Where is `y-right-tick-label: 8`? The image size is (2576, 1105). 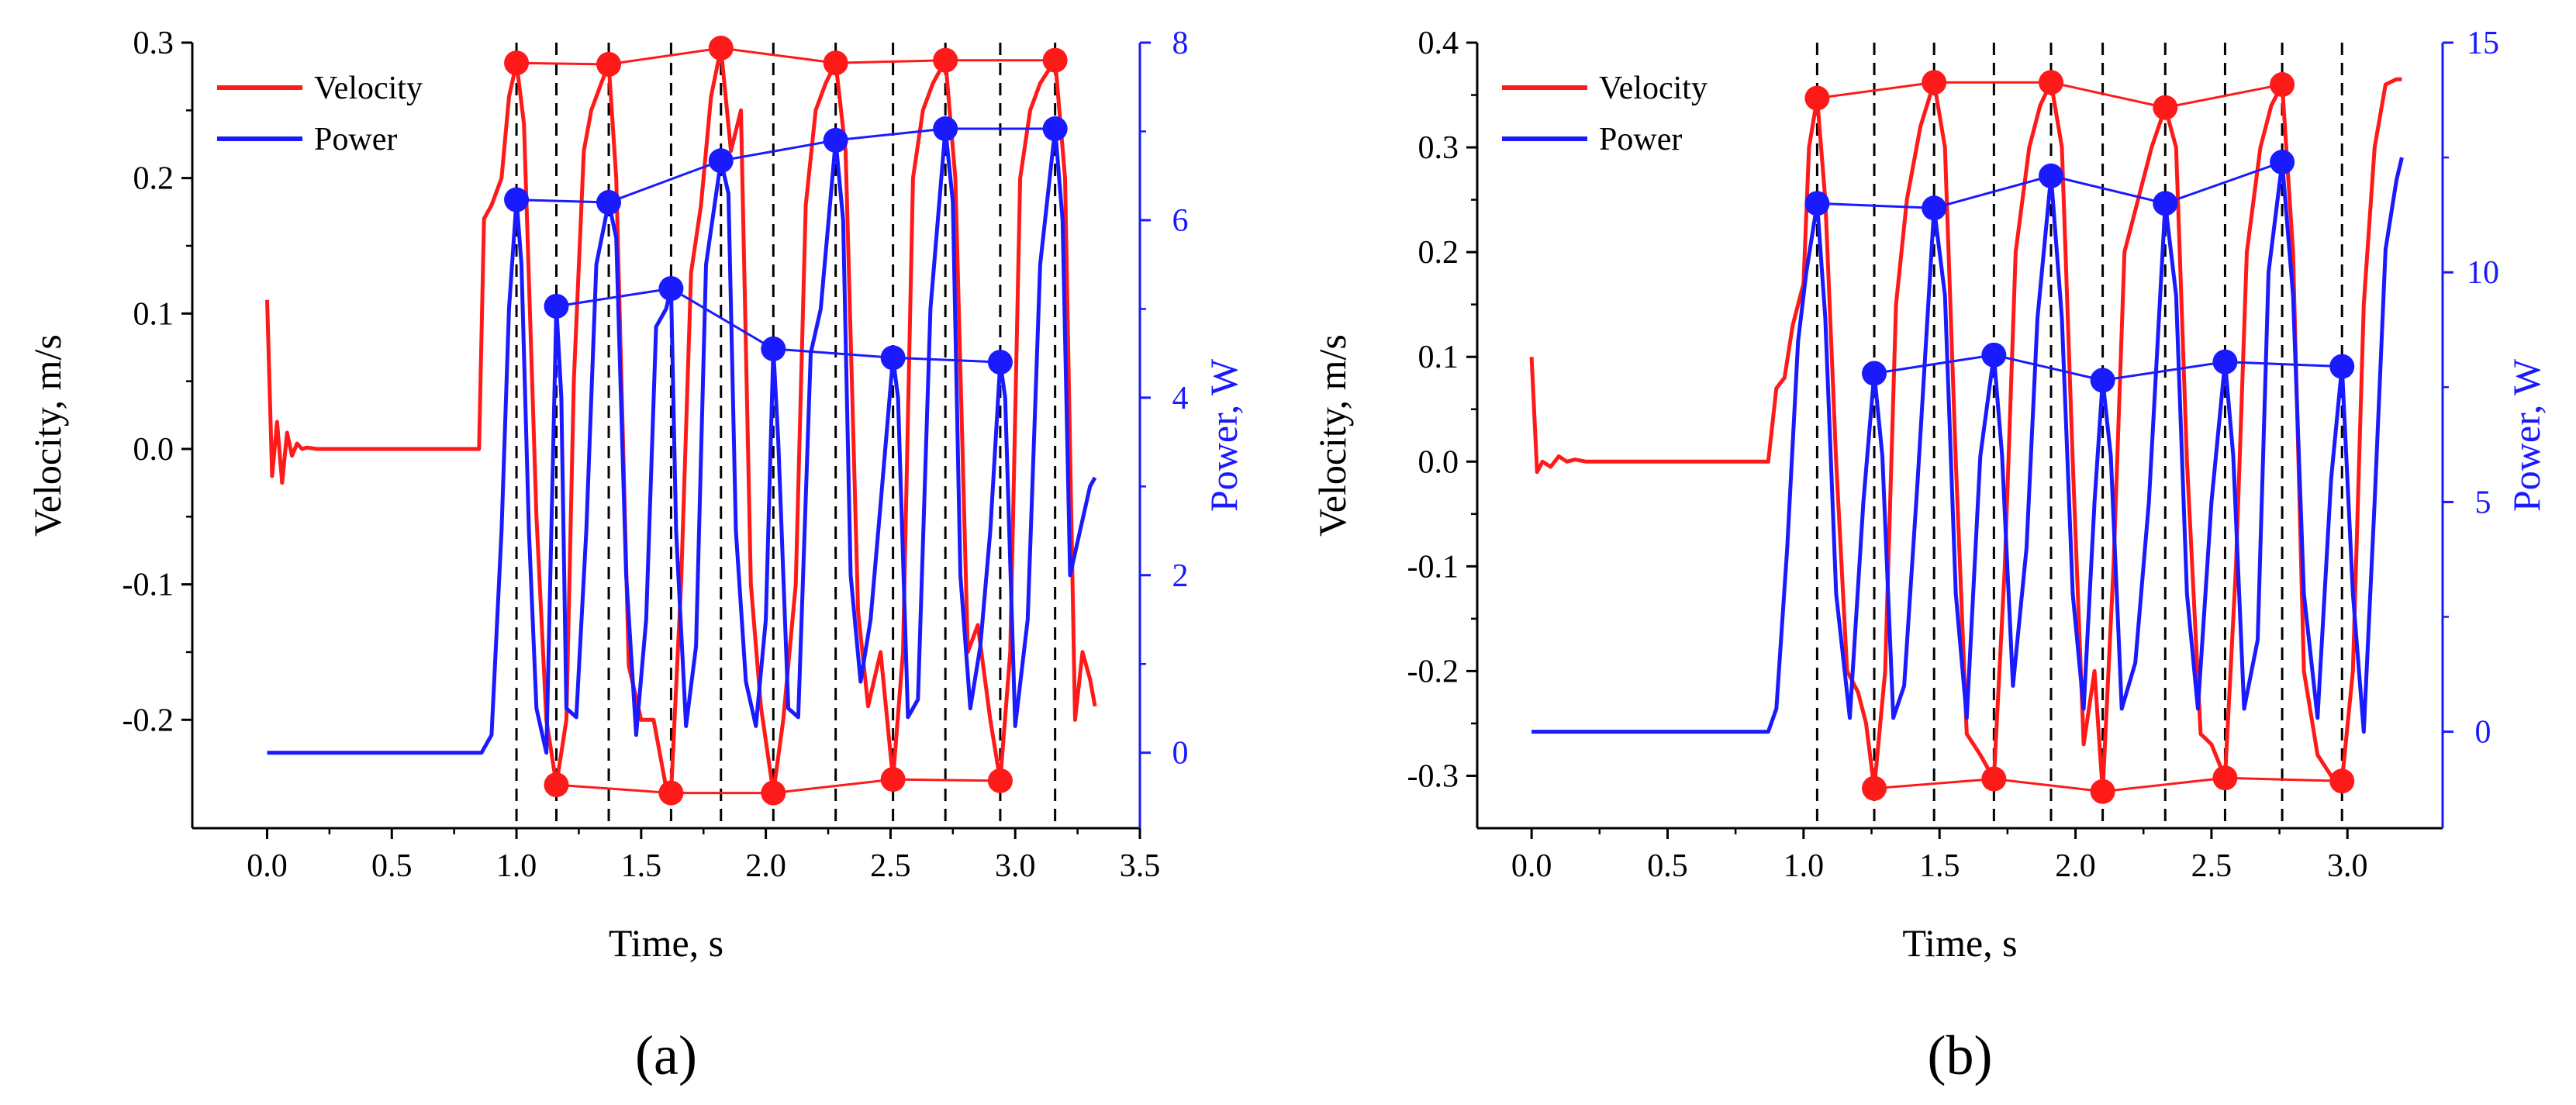 y-right-tick-label: 8 is located at coordinates (1181, 43).